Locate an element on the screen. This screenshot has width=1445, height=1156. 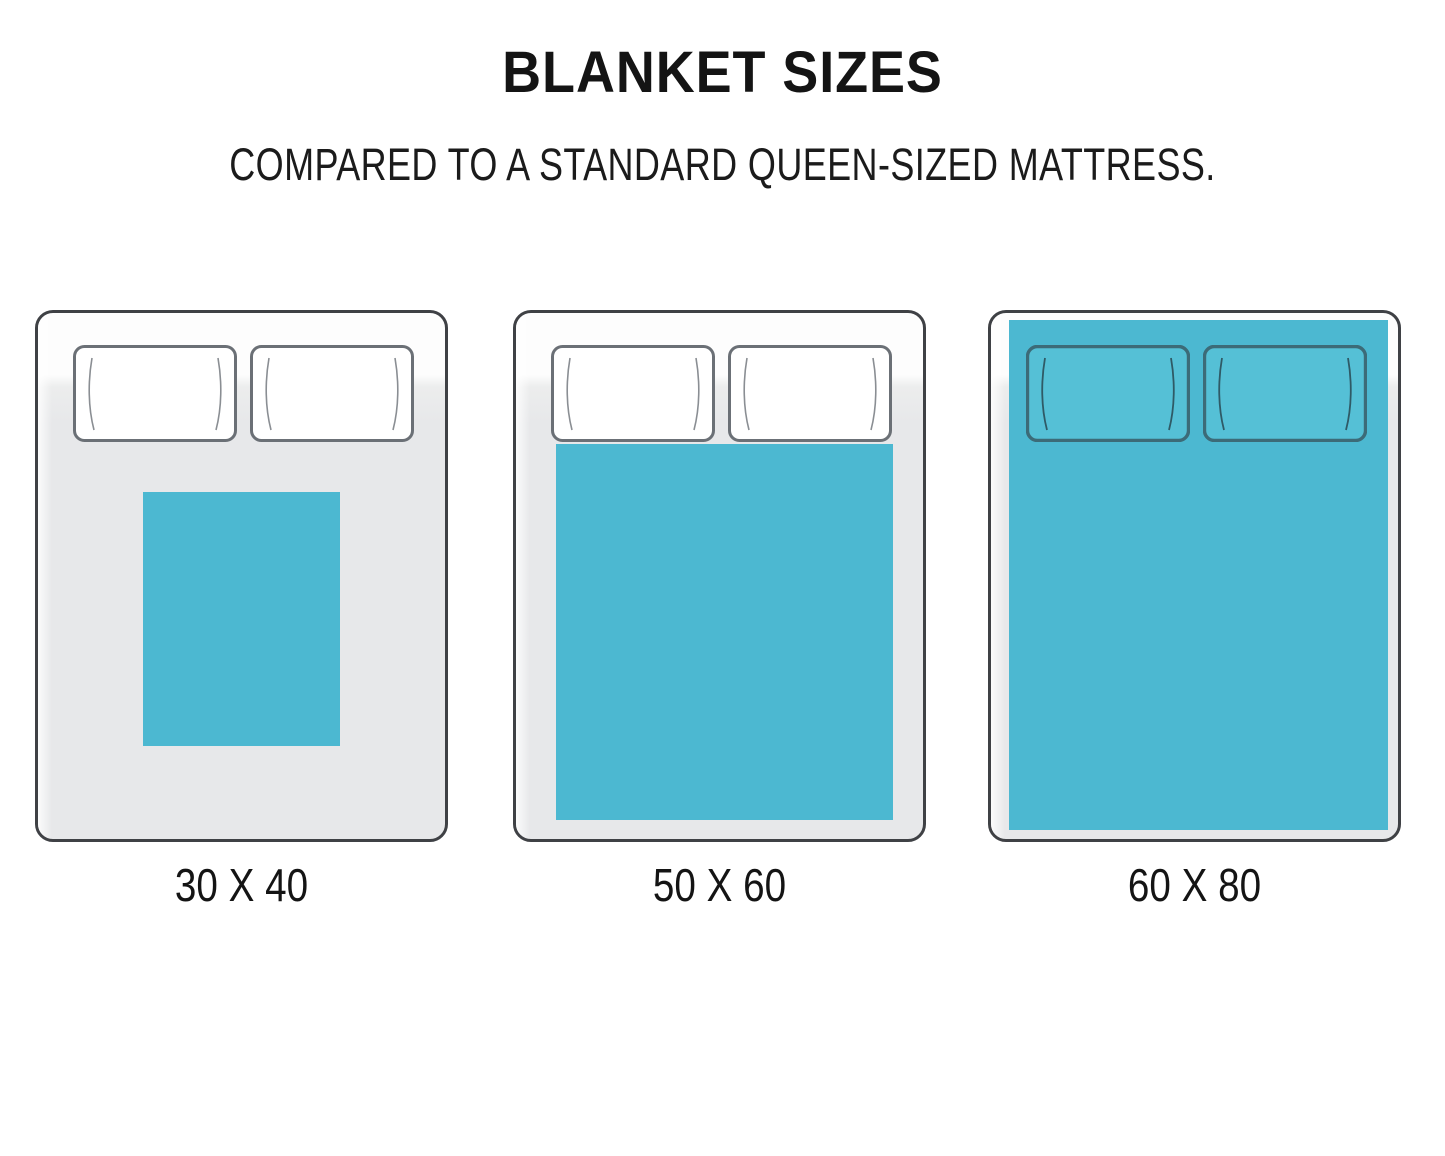
size-label-3: 60 X 80 is located at coordinates (1194, 885).